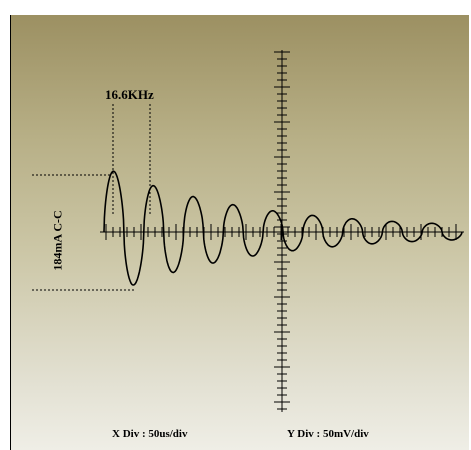 The height and width of the screenshot is (450, 471). Describe the element at coordinates (57, 240) in the screenshot. I see `amplitude-label: 184mA C-C` at that location.